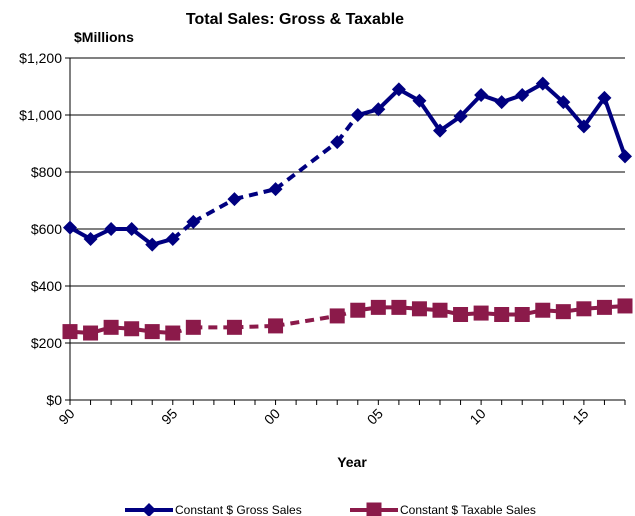 The width and height of the screenshot is (635, 516). I want to click on chart-title: Total Sales: Gross & Taxable, so click(295, 19).